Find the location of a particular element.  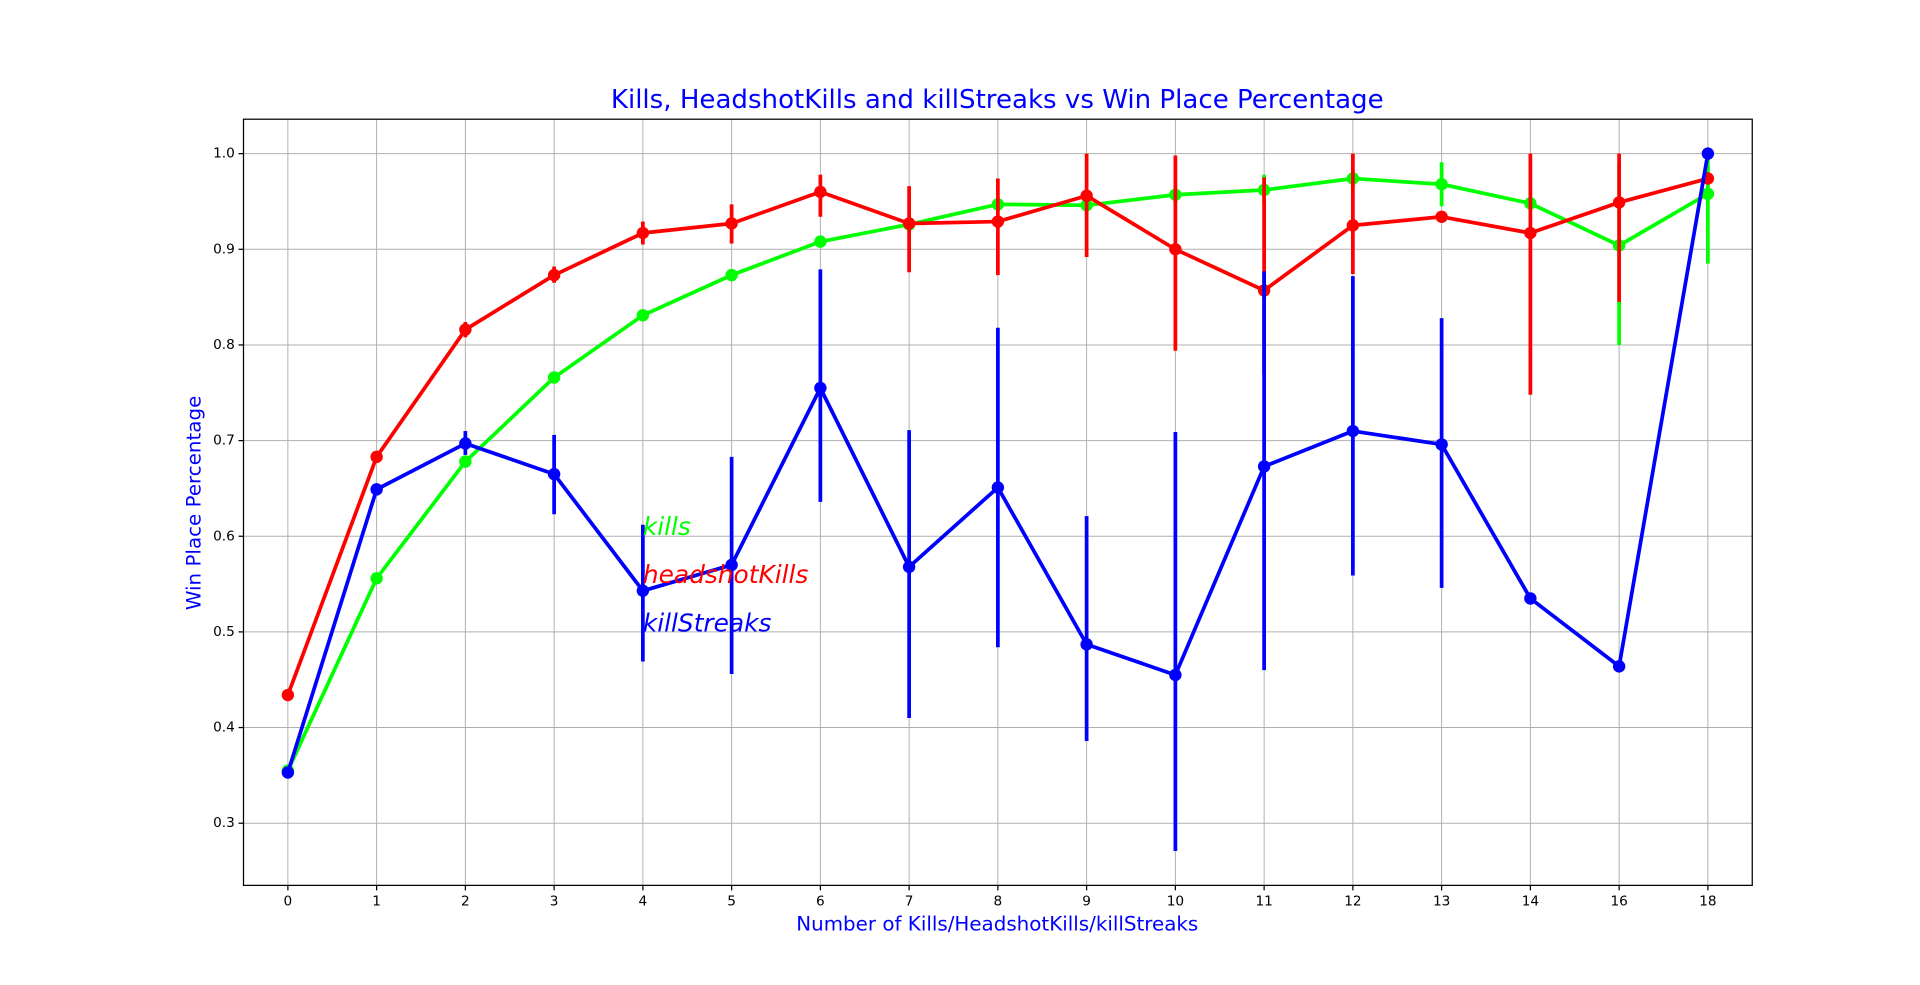

x-tick-label: 4 is located at coordinates (643, 902).